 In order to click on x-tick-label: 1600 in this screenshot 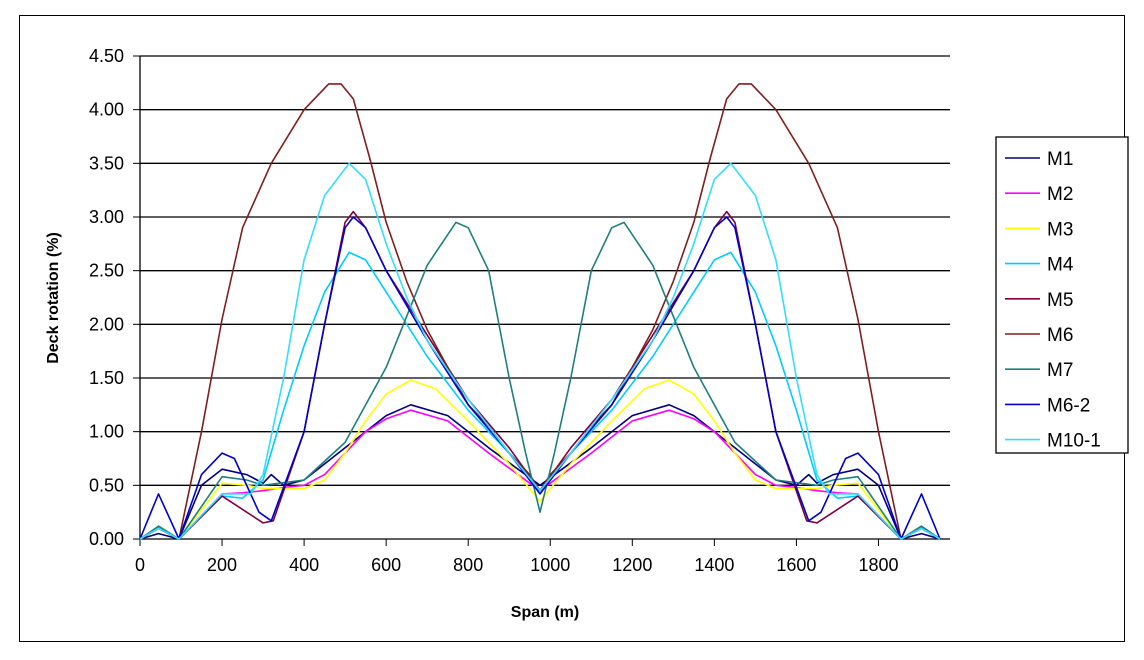, I will do `click(796, 565)`.